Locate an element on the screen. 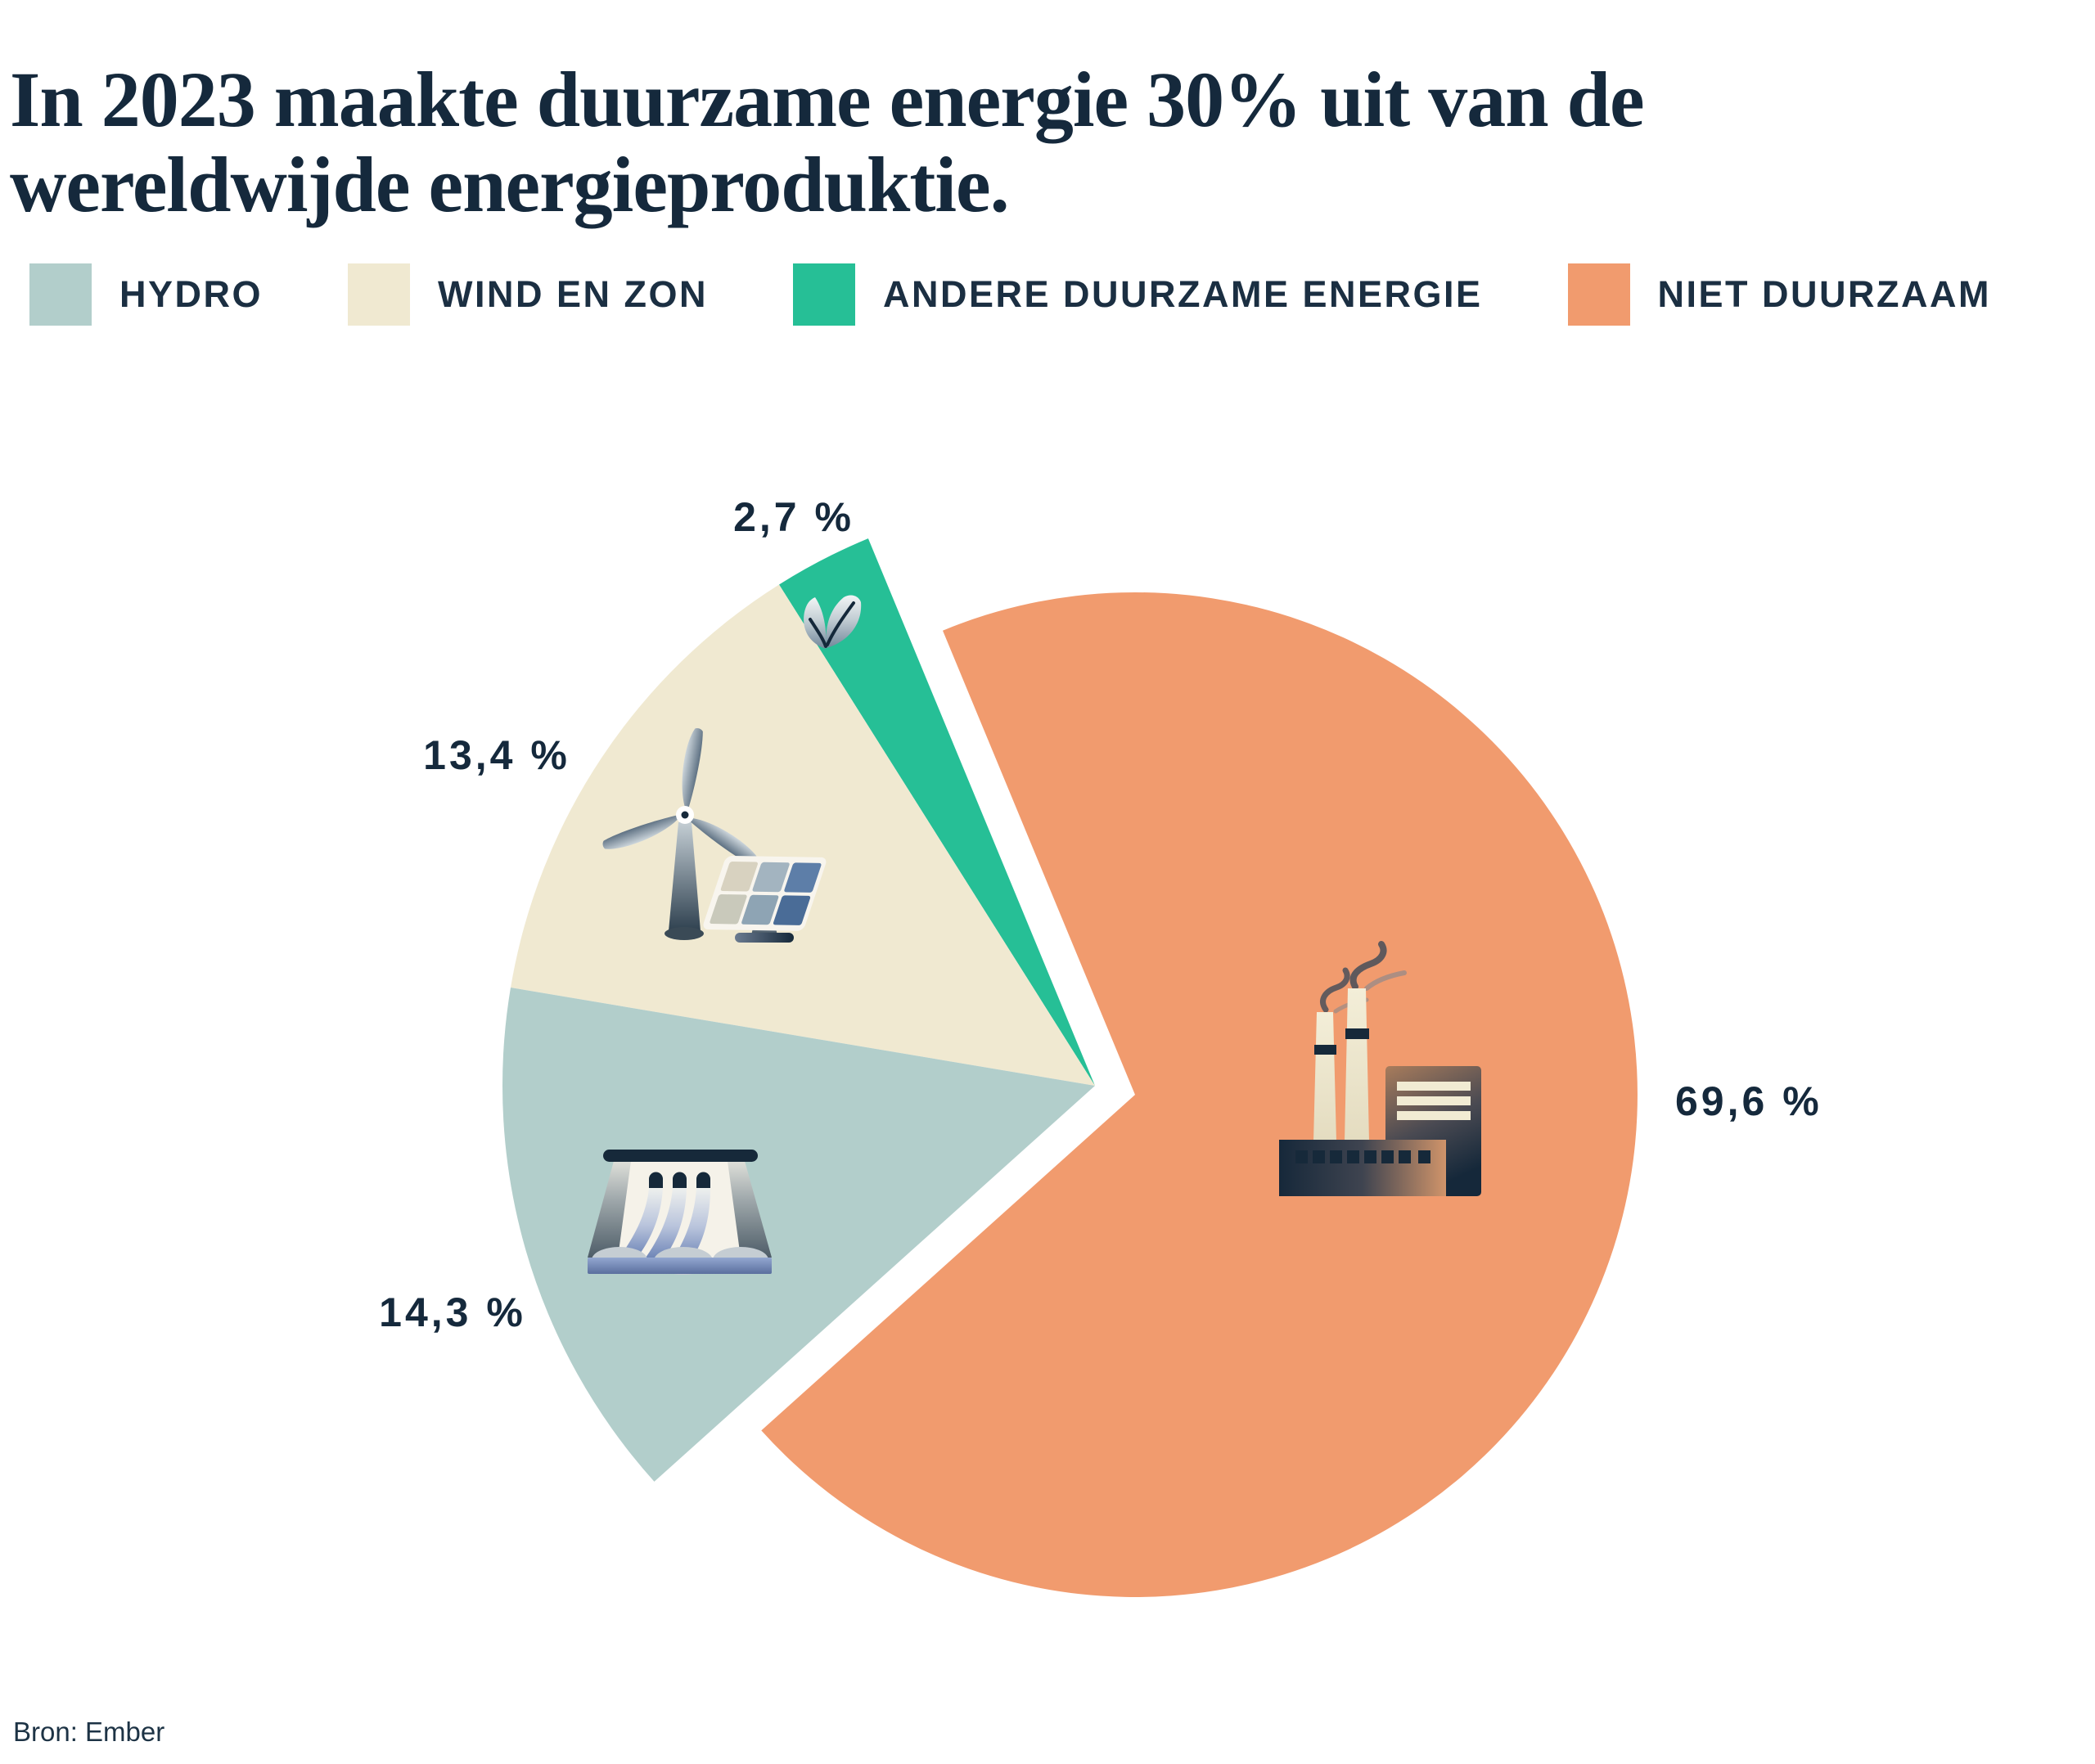 Image resolution: width=2095 pixels, height=1764 pixels. factory-icon is located at coordinates (1380, 1069).